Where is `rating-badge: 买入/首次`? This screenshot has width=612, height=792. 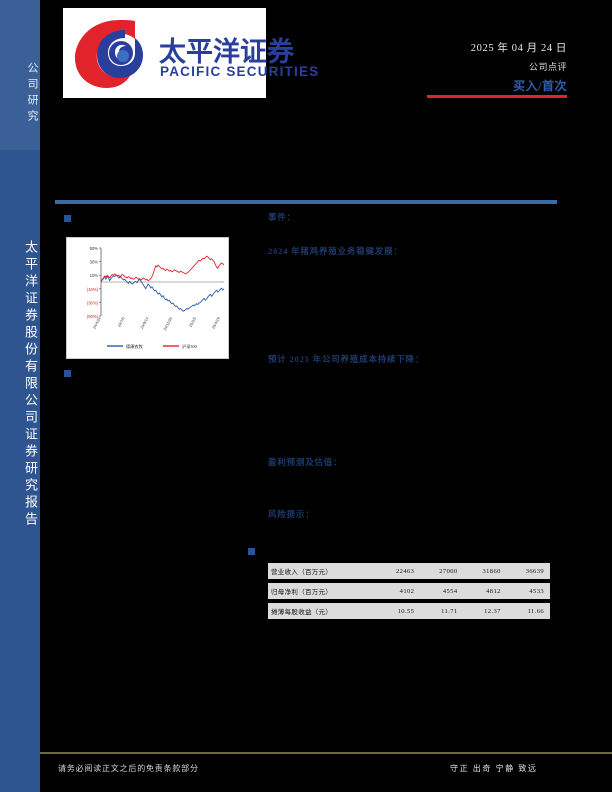 rating-badge: 买入/首次 is located at coordinates (540, 86).